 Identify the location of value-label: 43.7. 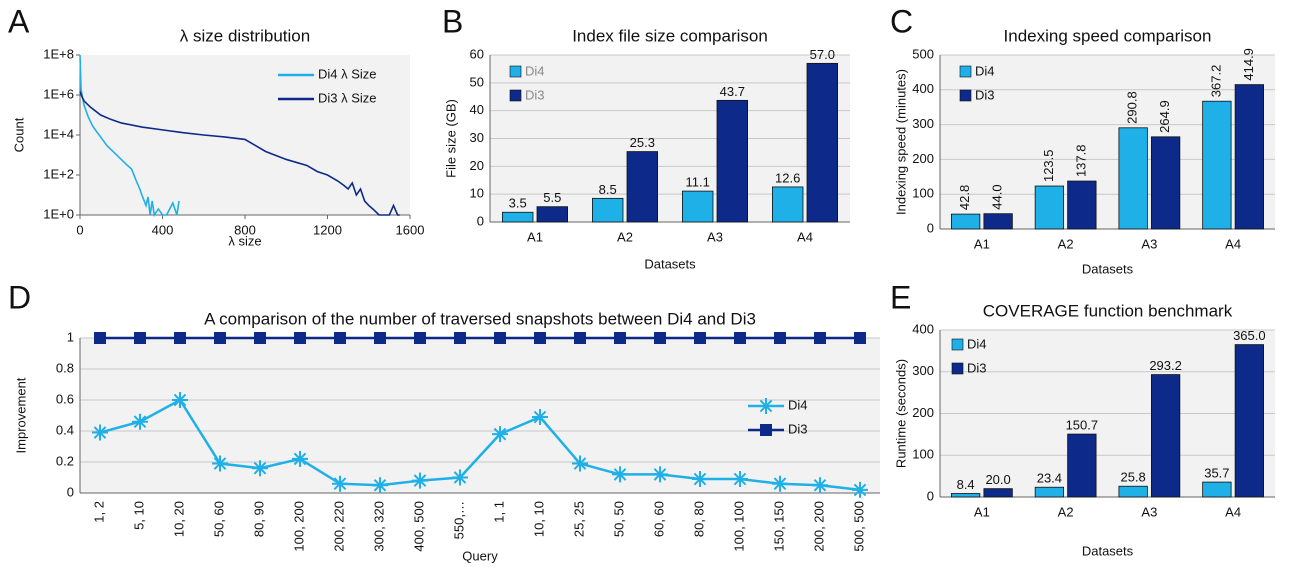
(732, 91).